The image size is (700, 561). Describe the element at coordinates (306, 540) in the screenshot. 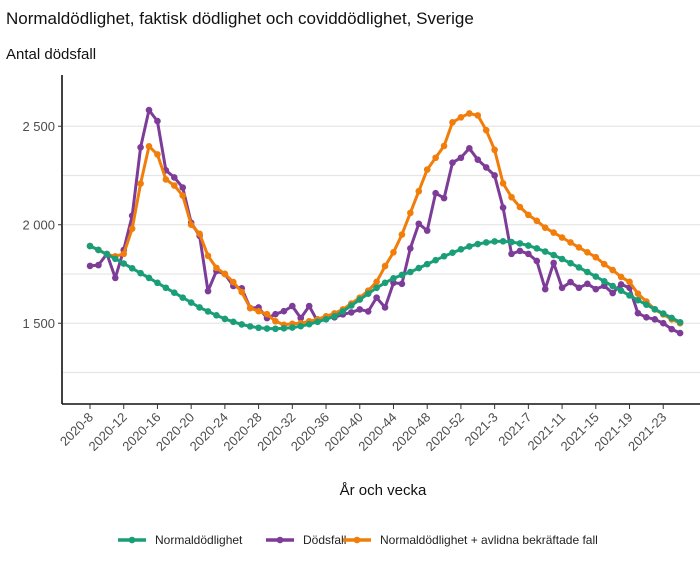

I see `legend-item: Dödsfall` at that location.